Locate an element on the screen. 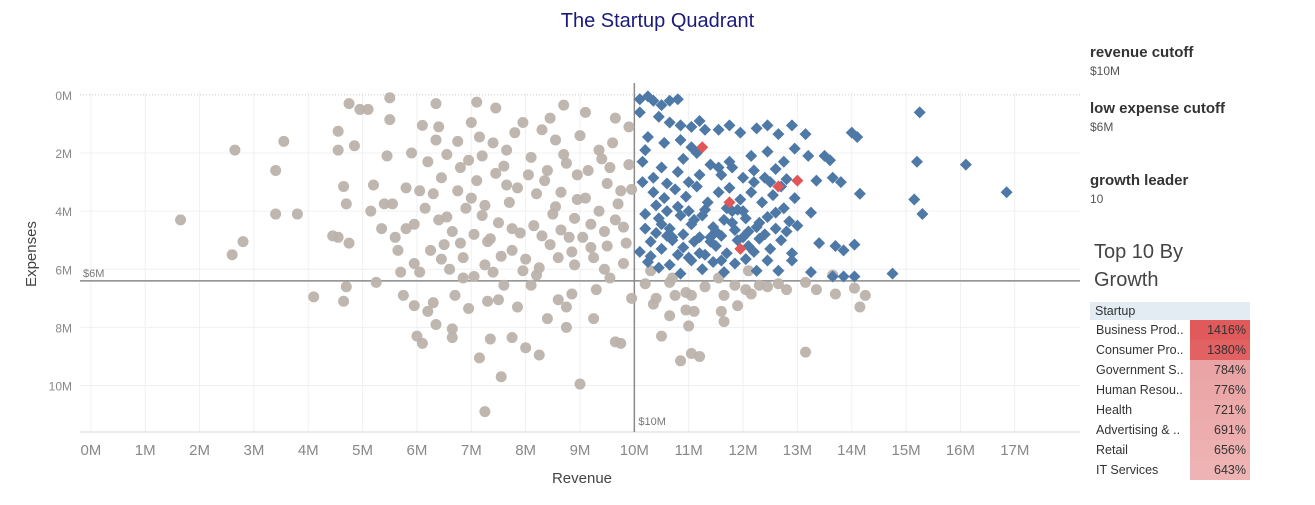 This screenshot has height=505, width=1315. table-row: Government S.. 784% is located at coordinates (1170, 370).